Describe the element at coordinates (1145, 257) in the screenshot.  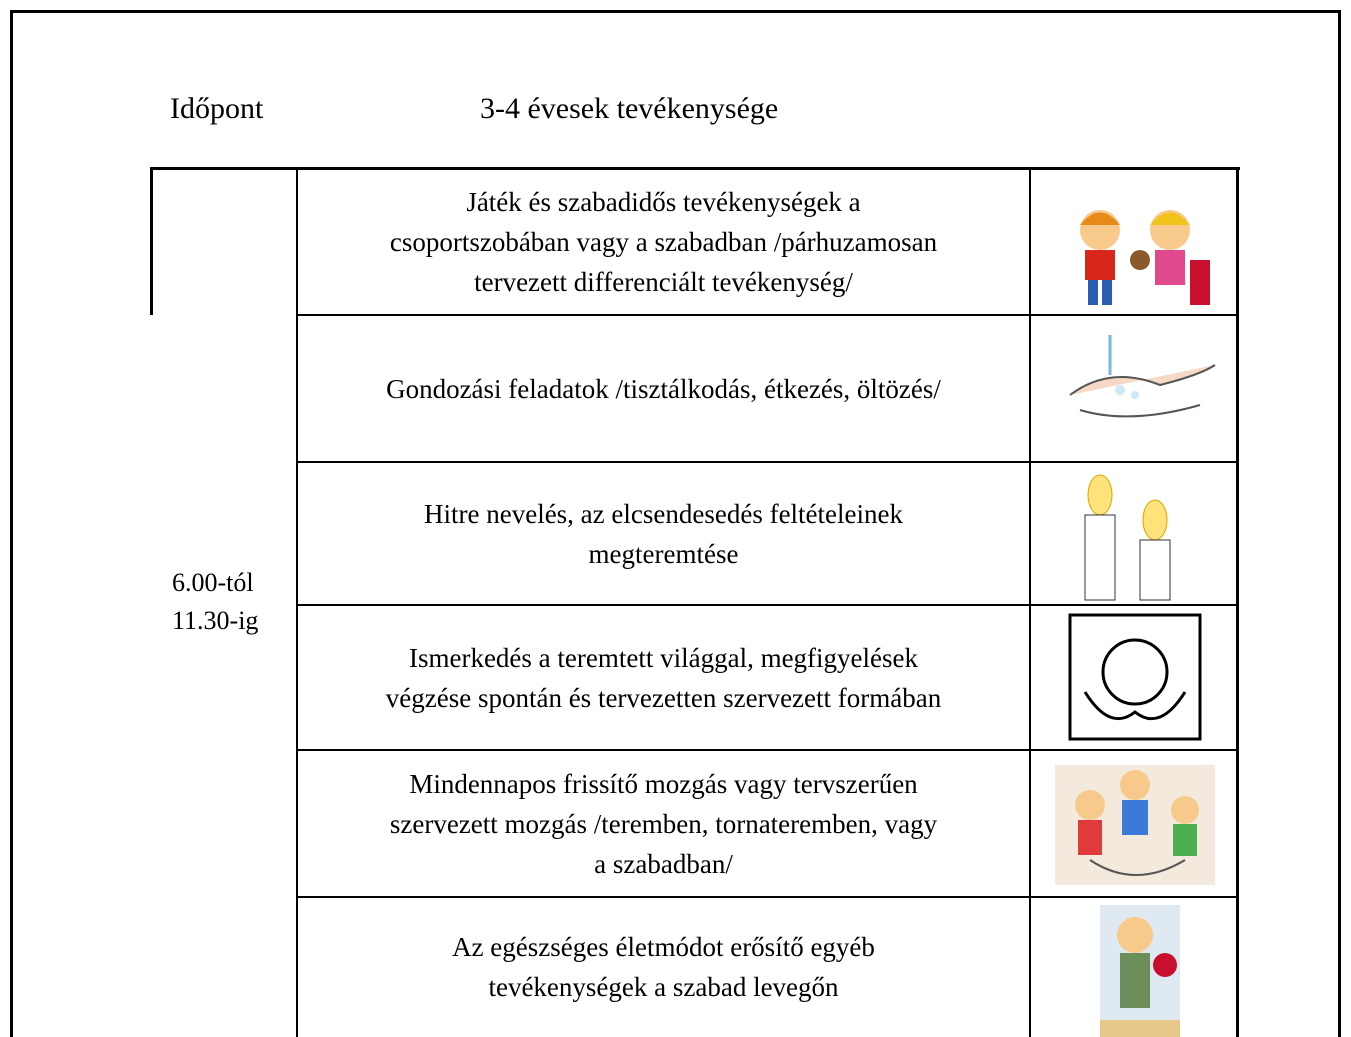
I see `children-illustration` at that location.